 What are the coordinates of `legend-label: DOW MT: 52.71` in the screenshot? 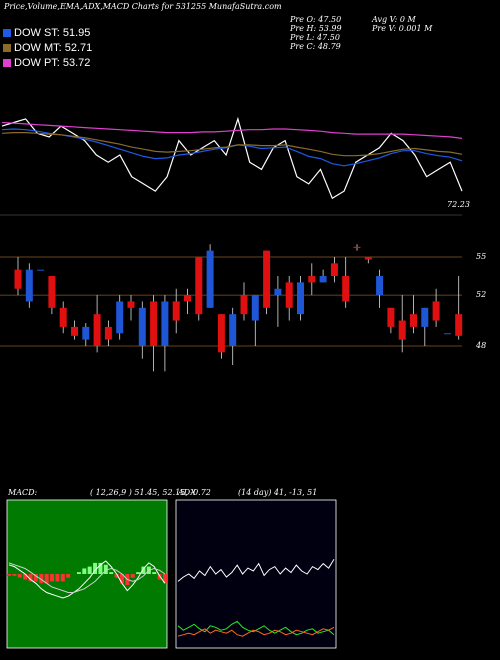 It's located at (53, 48).